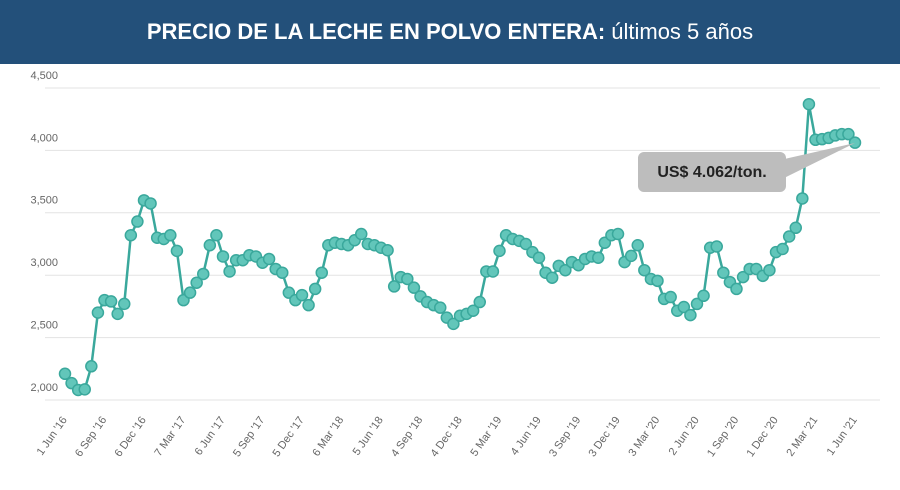 The image size is (900, 490). What do you see at coordinates (44, 388) in the screenshot?
I see `y-tick-label: 2,000` at bounding box center [44, 388].